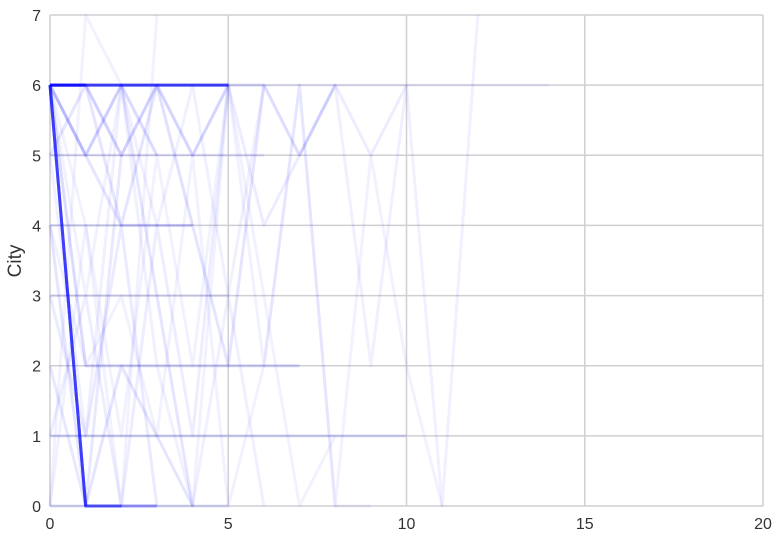 The width and height of the screenshot is (778, 544). What do you see at coordinates (763, 524) in the screenshot?
I see `x-tick-label: 20` at bounding box center [763, 524].